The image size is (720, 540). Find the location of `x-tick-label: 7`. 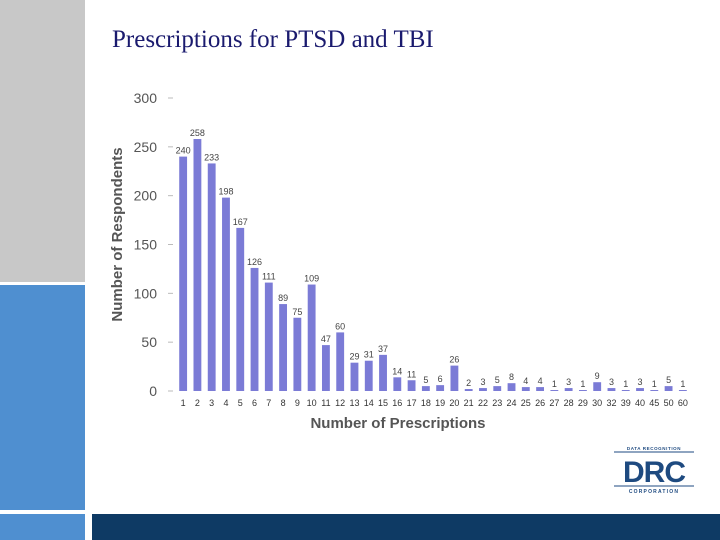

x-tick-label: 7 is located at coordinates (268, 403).